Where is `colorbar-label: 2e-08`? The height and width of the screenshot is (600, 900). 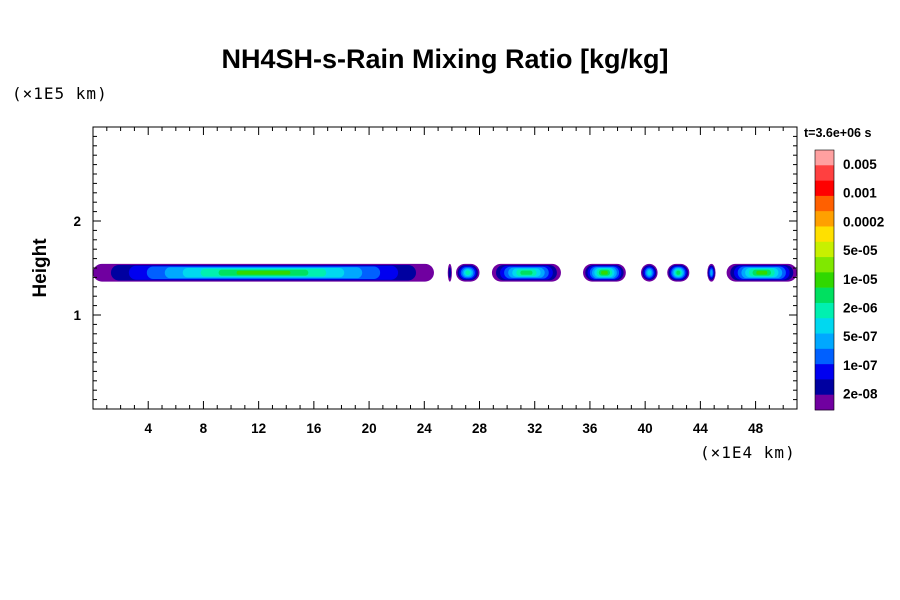
colorbar-label: 2e-08 is located at coordinates (860, 394).